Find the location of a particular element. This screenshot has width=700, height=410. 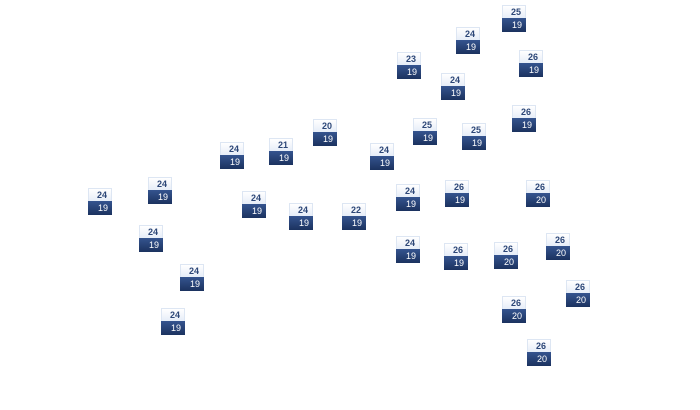

temperature-marker: 20 19 is located at coordinates (325, 133).